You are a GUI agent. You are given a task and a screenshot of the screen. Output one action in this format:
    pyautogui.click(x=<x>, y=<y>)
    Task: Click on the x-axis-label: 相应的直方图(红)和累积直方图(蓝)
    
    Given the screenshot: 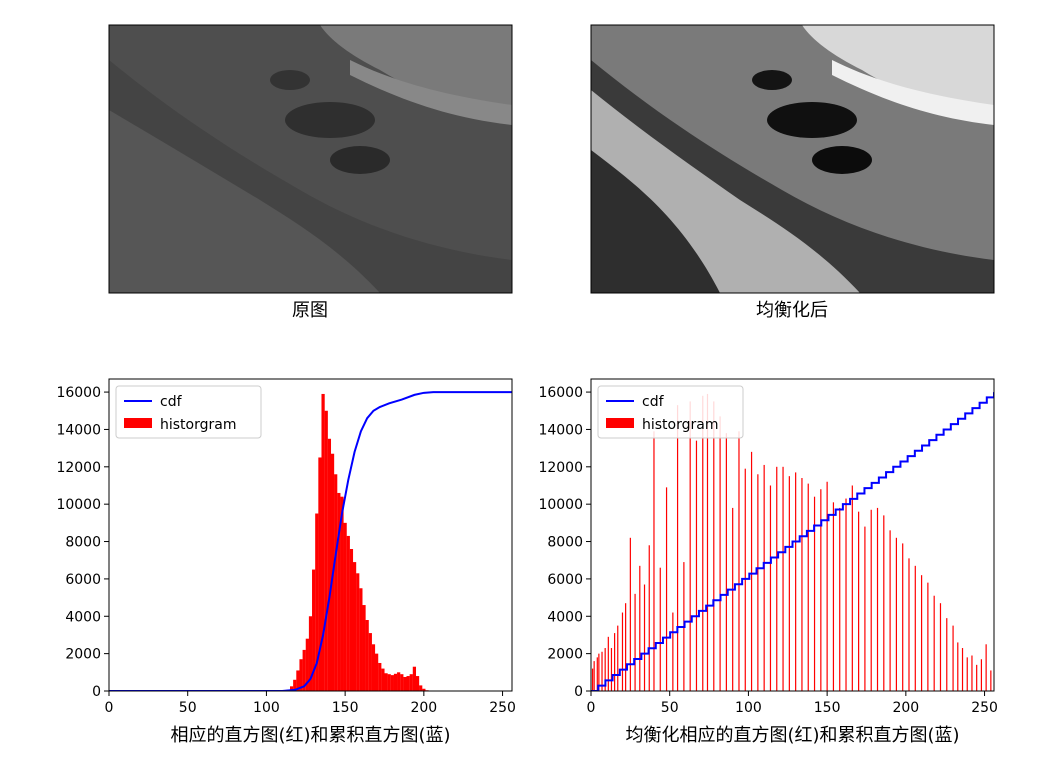 What is the action you would take?
    pyautogui.click(x=310, y=735)
    